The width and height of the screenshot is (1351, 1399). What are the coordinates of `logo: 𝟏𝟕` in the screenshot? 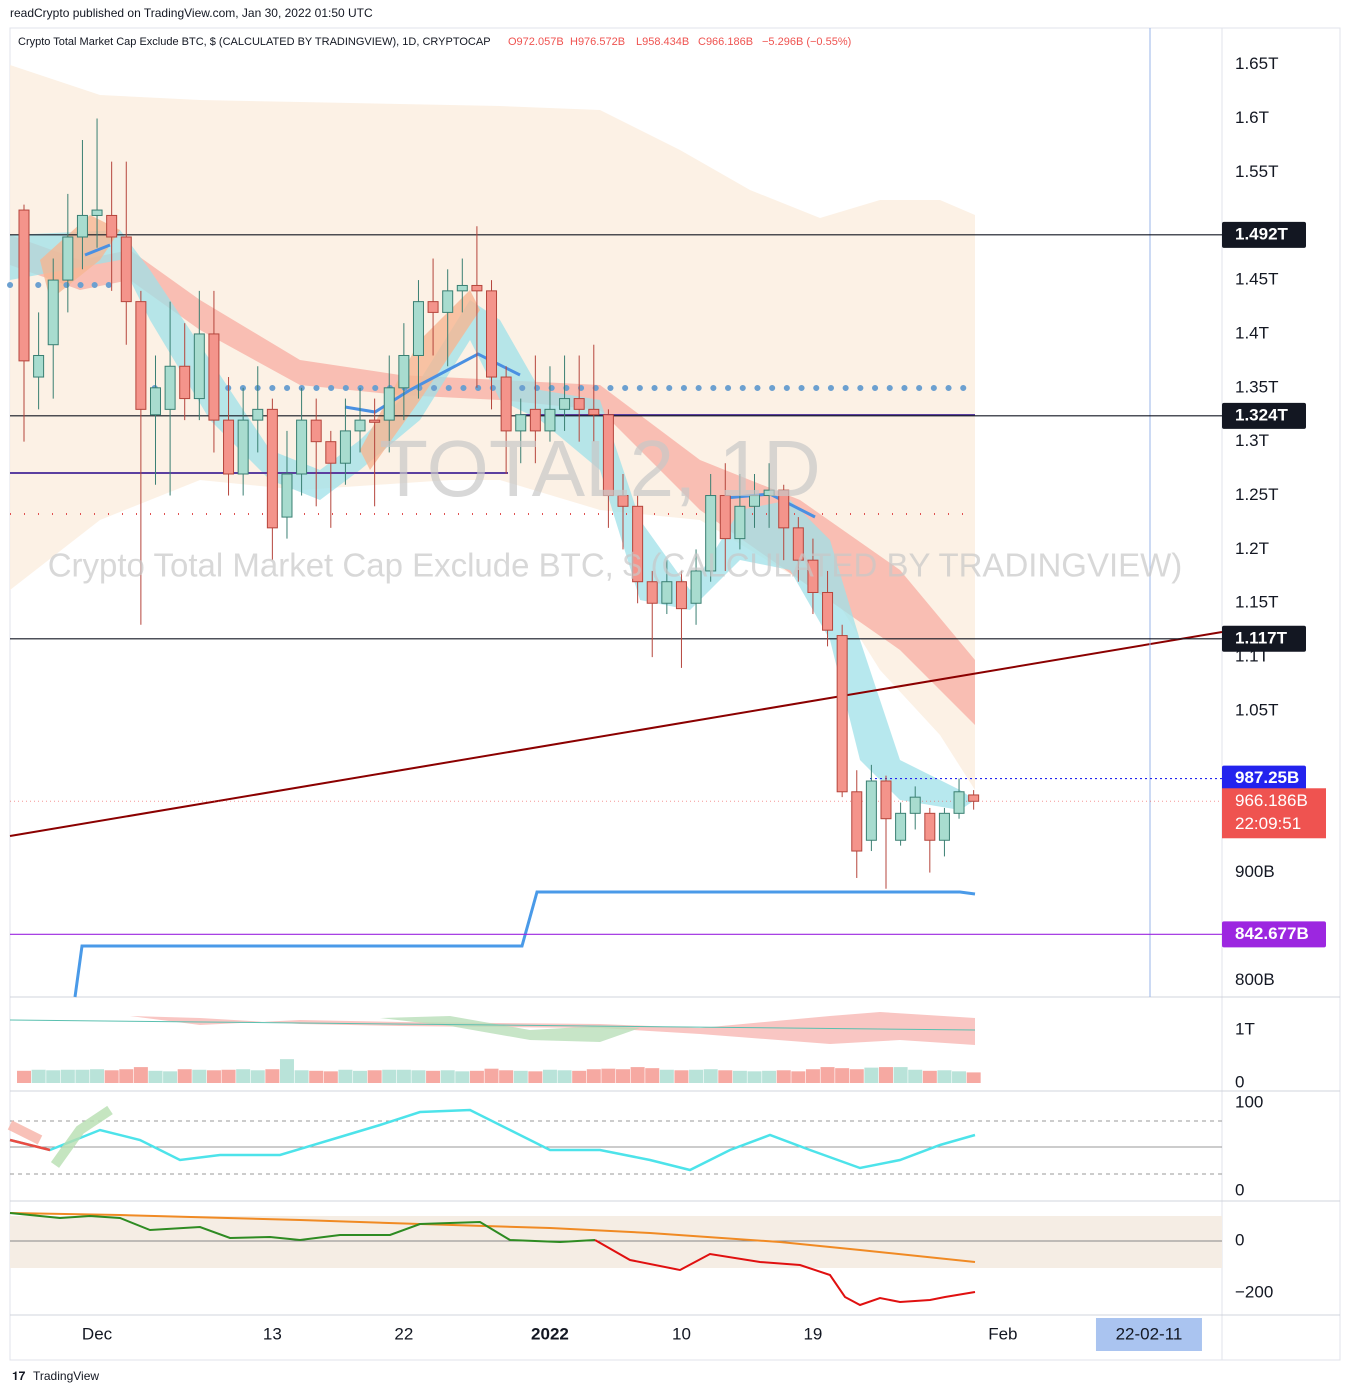 It's located at (19, 1376).